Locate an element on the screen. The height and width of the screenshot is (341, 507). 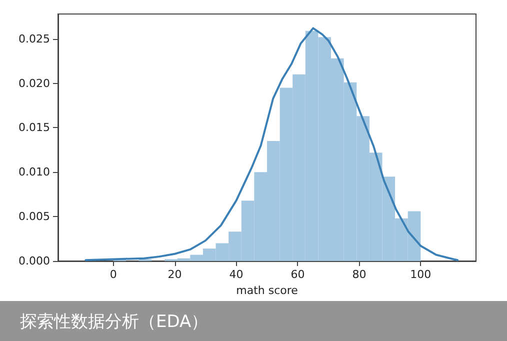
y-tick-label: 0.025 is located at coordinates (34, 39).